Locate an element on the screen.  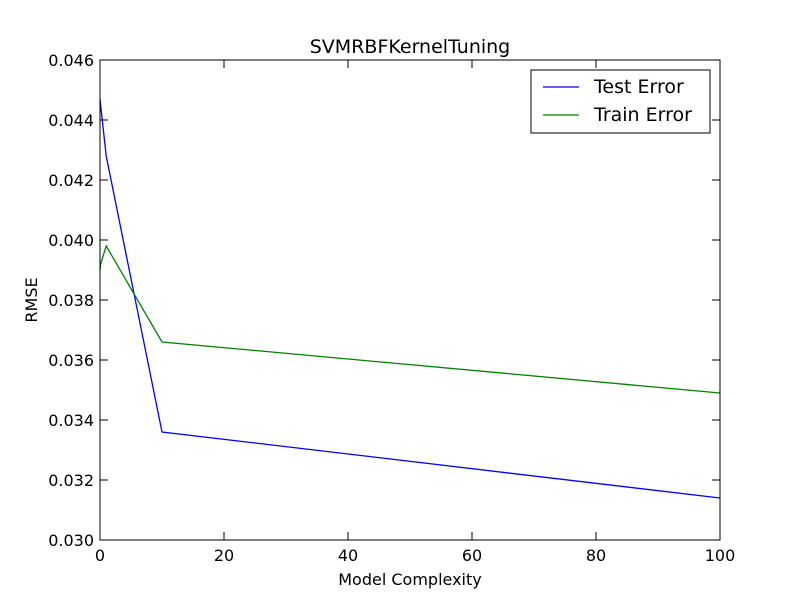
y-tick-label: 0.046 is located at coordinates (71, 60).